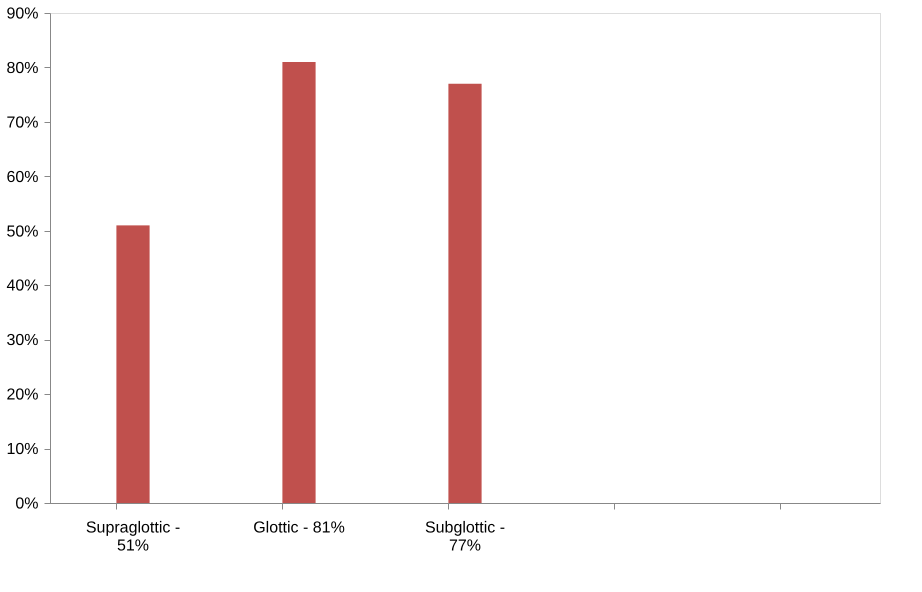  Describe the element at coordinates (22, 177) in the screenshot. I see `y-tick-label: 60%` at that location.